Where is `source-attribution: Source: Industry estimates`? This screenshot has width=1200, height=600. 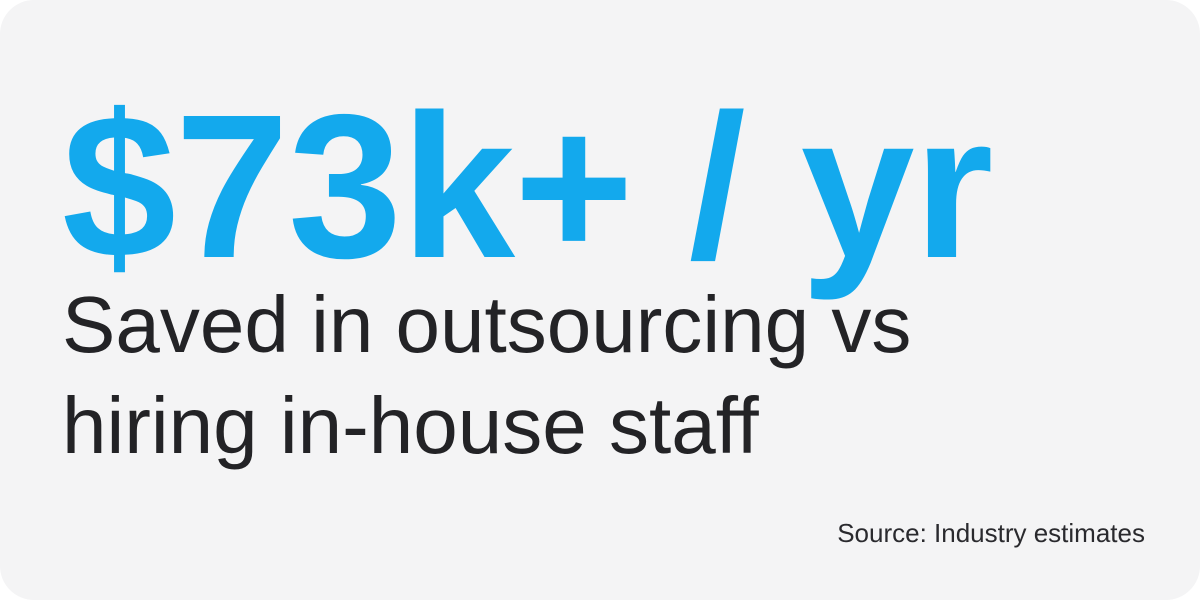
source-attribution: Source: Industry estimates is located at coordinates (991, 533).